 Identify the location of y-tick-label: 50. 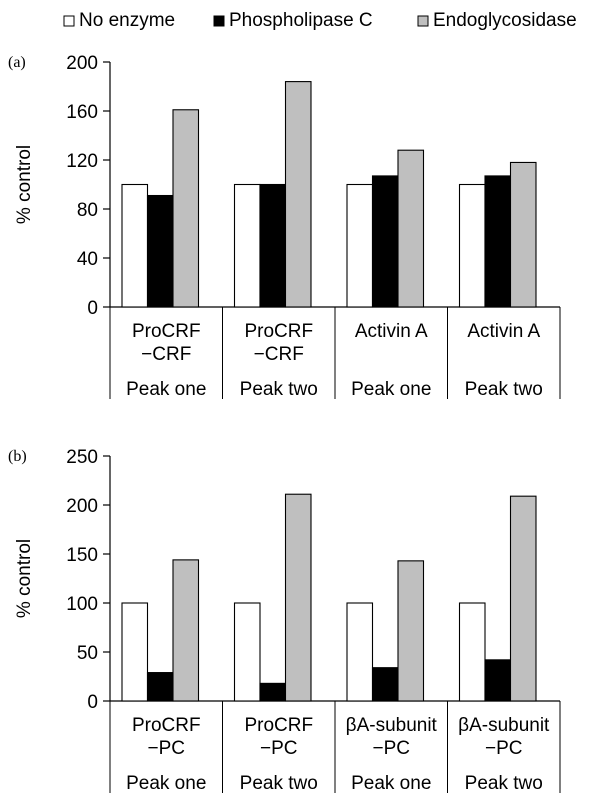
(87, 653).